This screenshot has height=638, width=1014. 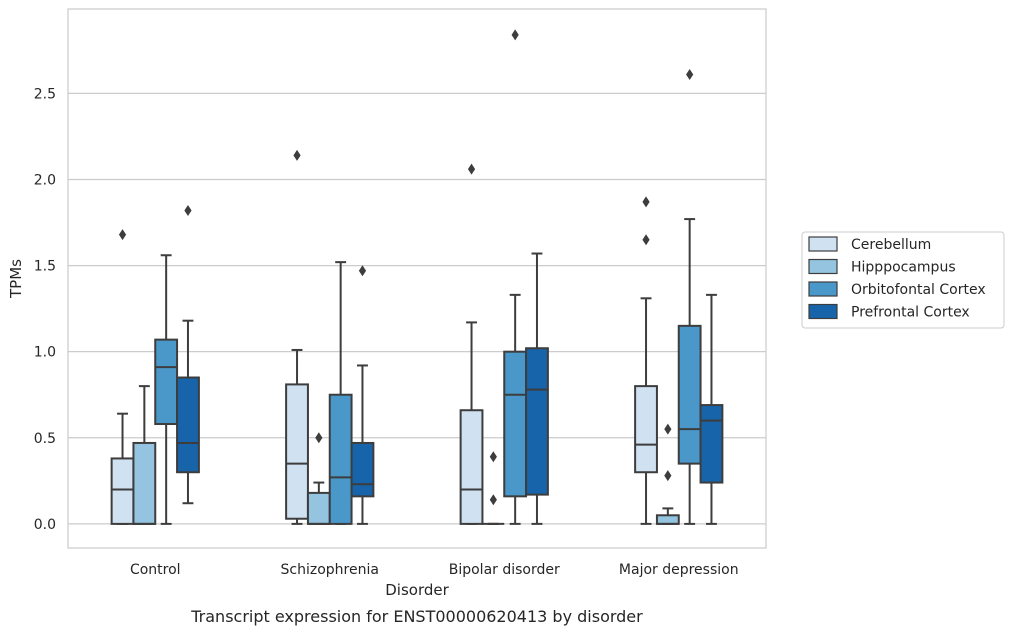 I want to click on y-tick-label: 1.0, so click(x=45, y=353).